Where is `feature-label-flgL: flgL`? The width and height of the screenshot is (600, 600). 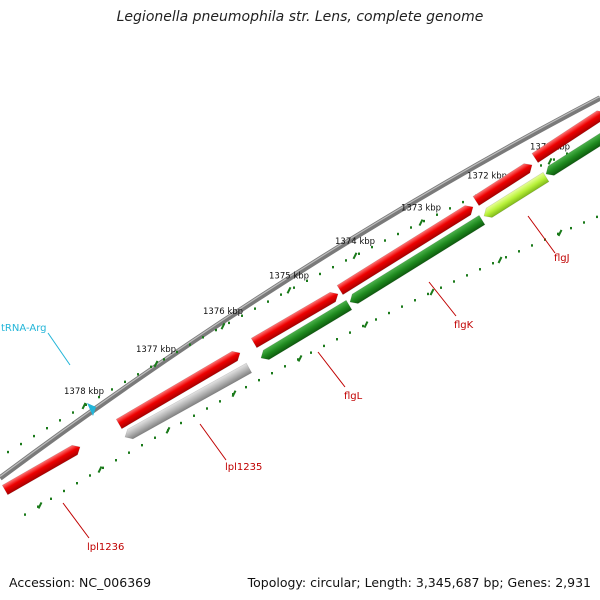 feature-label-flgL: flgL is located at coordinates (353, 396).